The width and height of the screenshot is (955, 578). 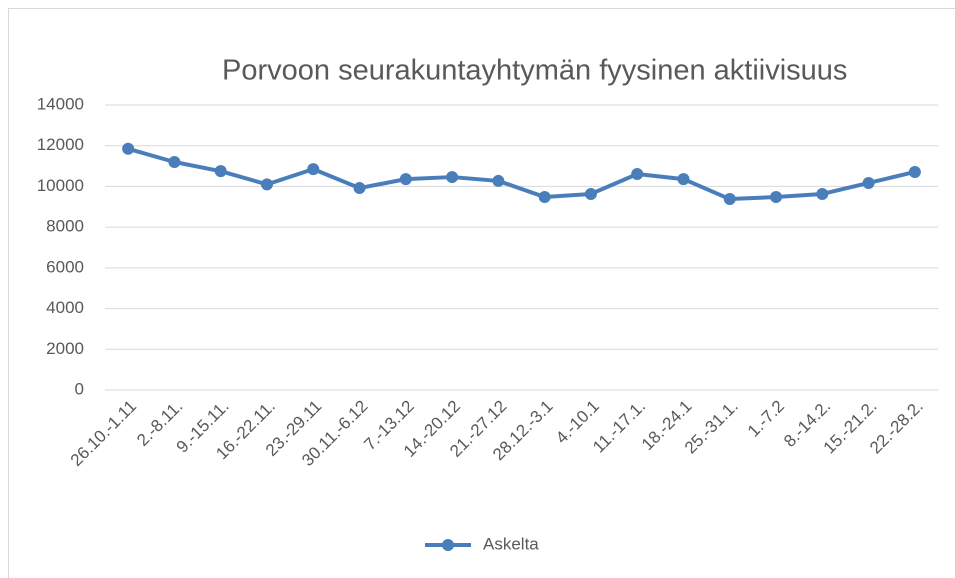 What do you see at coordinates (65, 307) in the screenshot?
I see `y-tick-label: 4000` at bounding box center [65, 307].